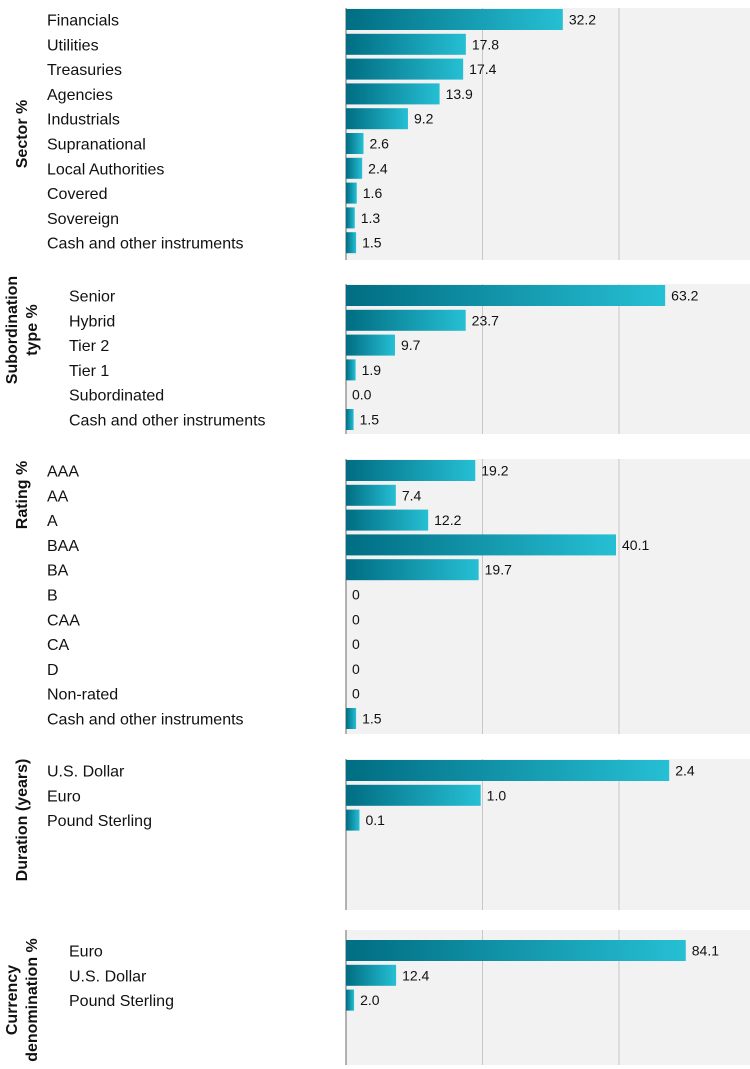 The image size is (750, 1069). What do you see at coordinates (424, 119) in the screenshot?
I see `value-label: 9.2` at bounding box center [424, 119].